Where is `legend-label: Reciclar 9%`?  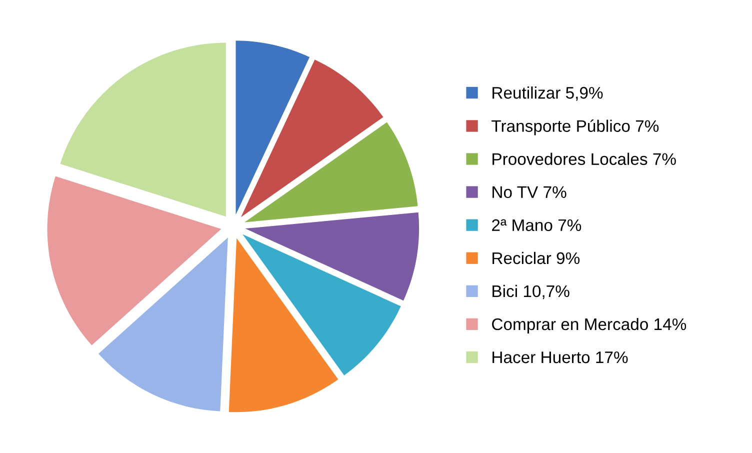
legend-label: Reciclar 9% is located at coordinates (536, 258).